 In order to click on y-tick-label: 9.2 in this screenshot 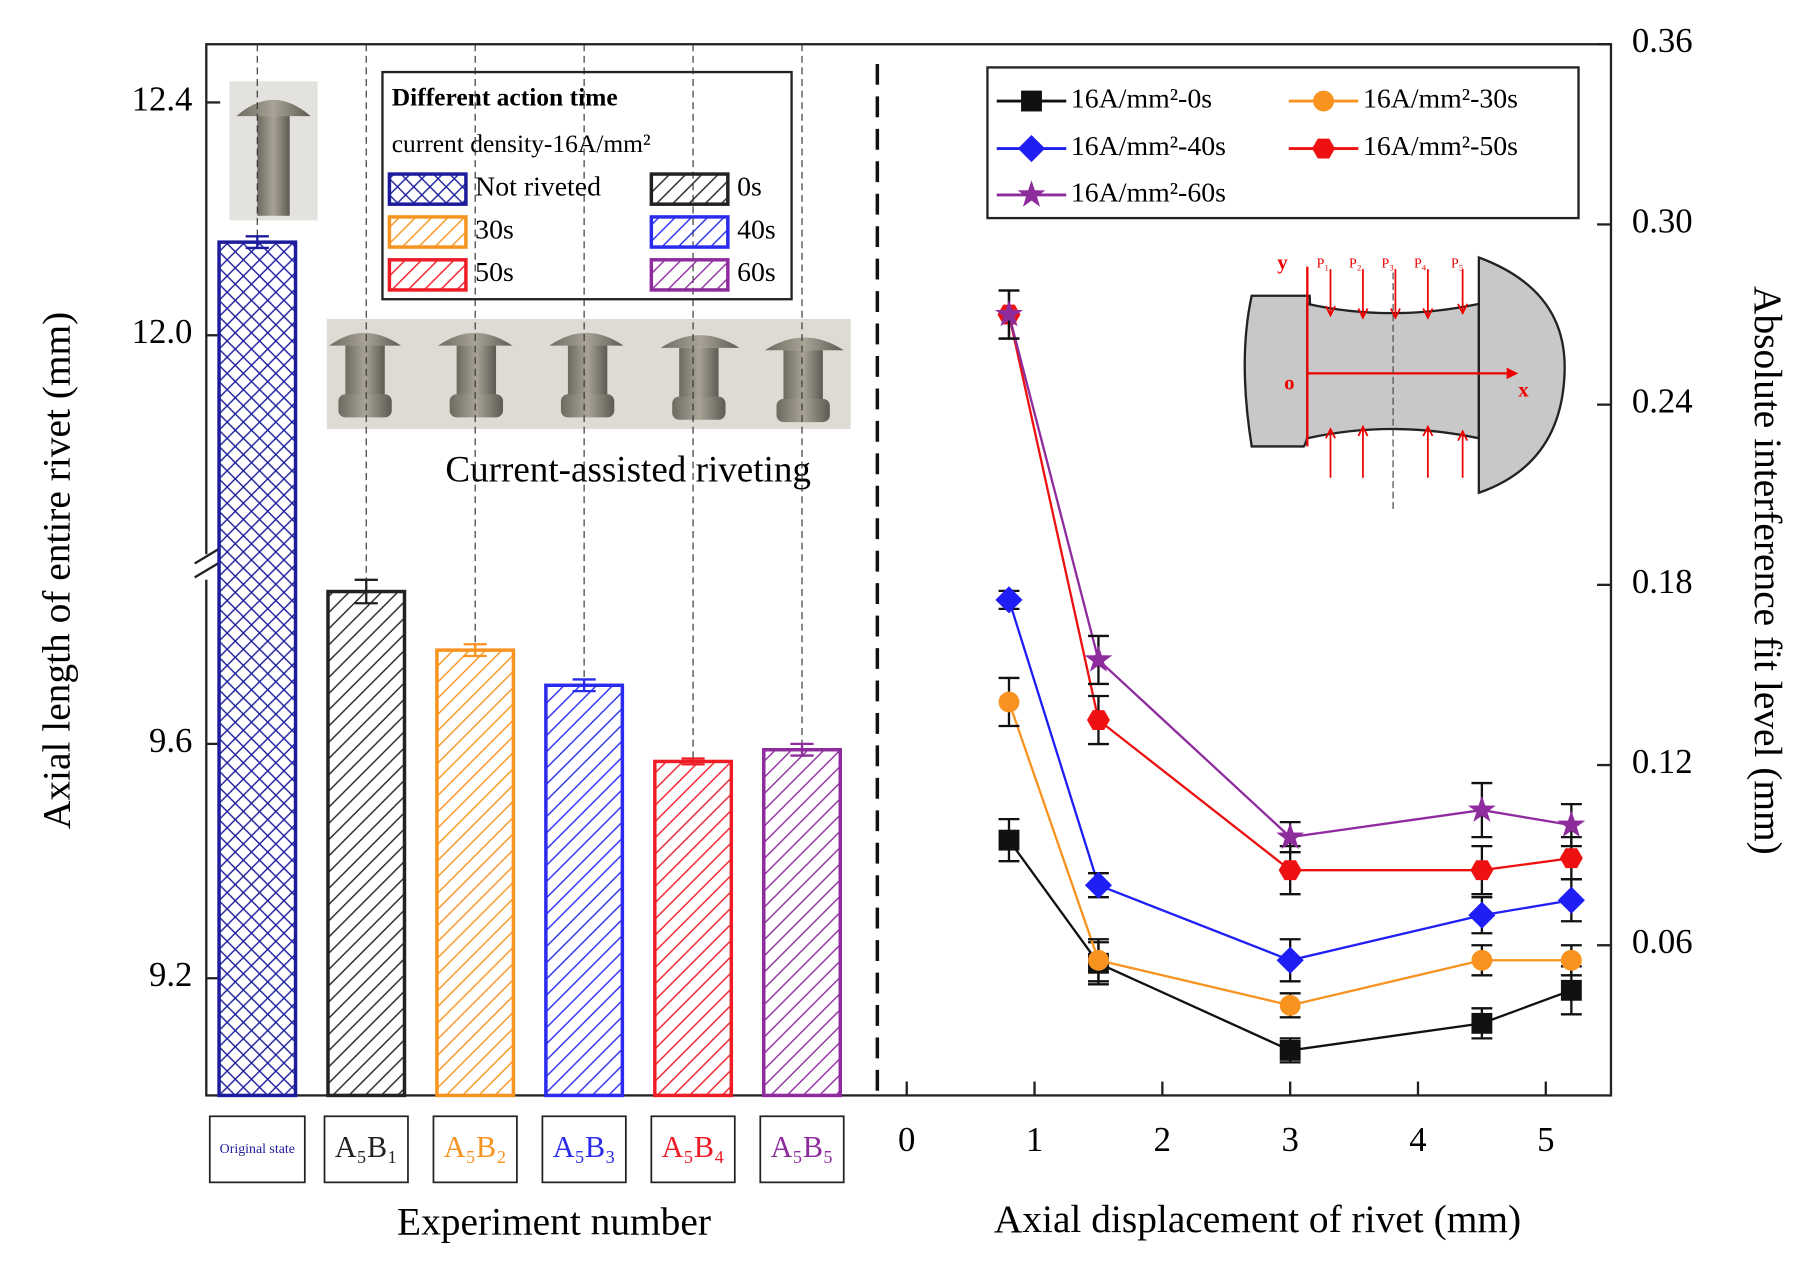, I will do `click(170, 974)`.